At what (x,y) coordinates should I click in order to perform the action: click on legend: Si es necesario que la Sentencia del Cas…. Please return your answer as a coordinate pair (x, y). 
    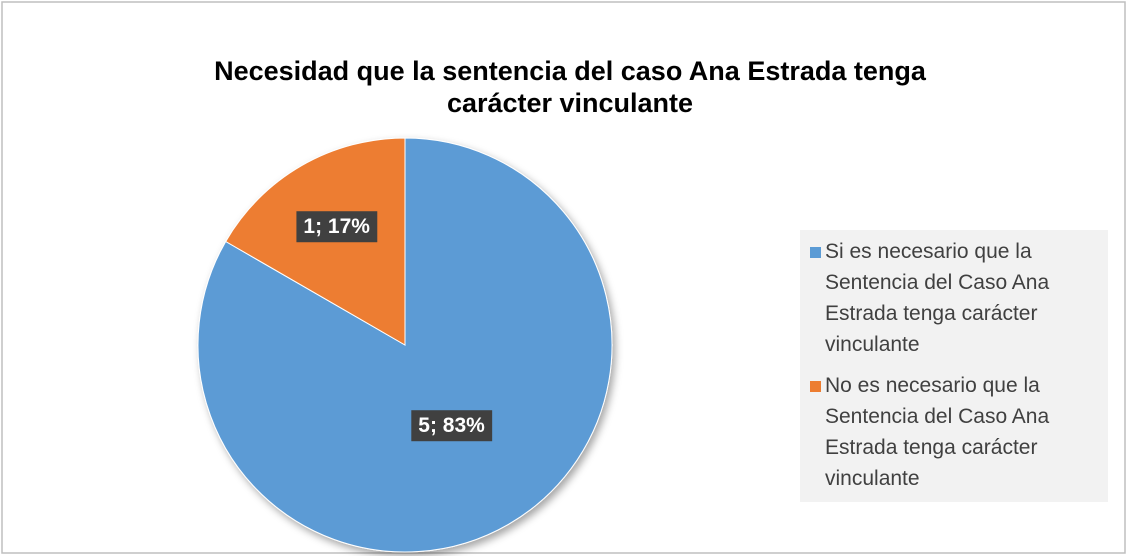
    Looking at the image, I should click on (954, 366).